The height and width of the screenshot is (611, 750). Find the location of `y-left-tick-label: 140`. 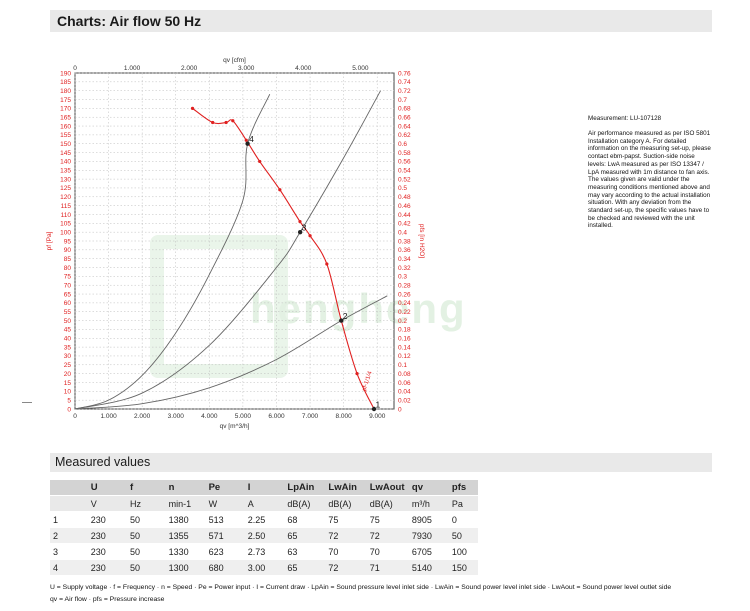

y-left-tick-label: 140 is located at coordinates (65, 162).